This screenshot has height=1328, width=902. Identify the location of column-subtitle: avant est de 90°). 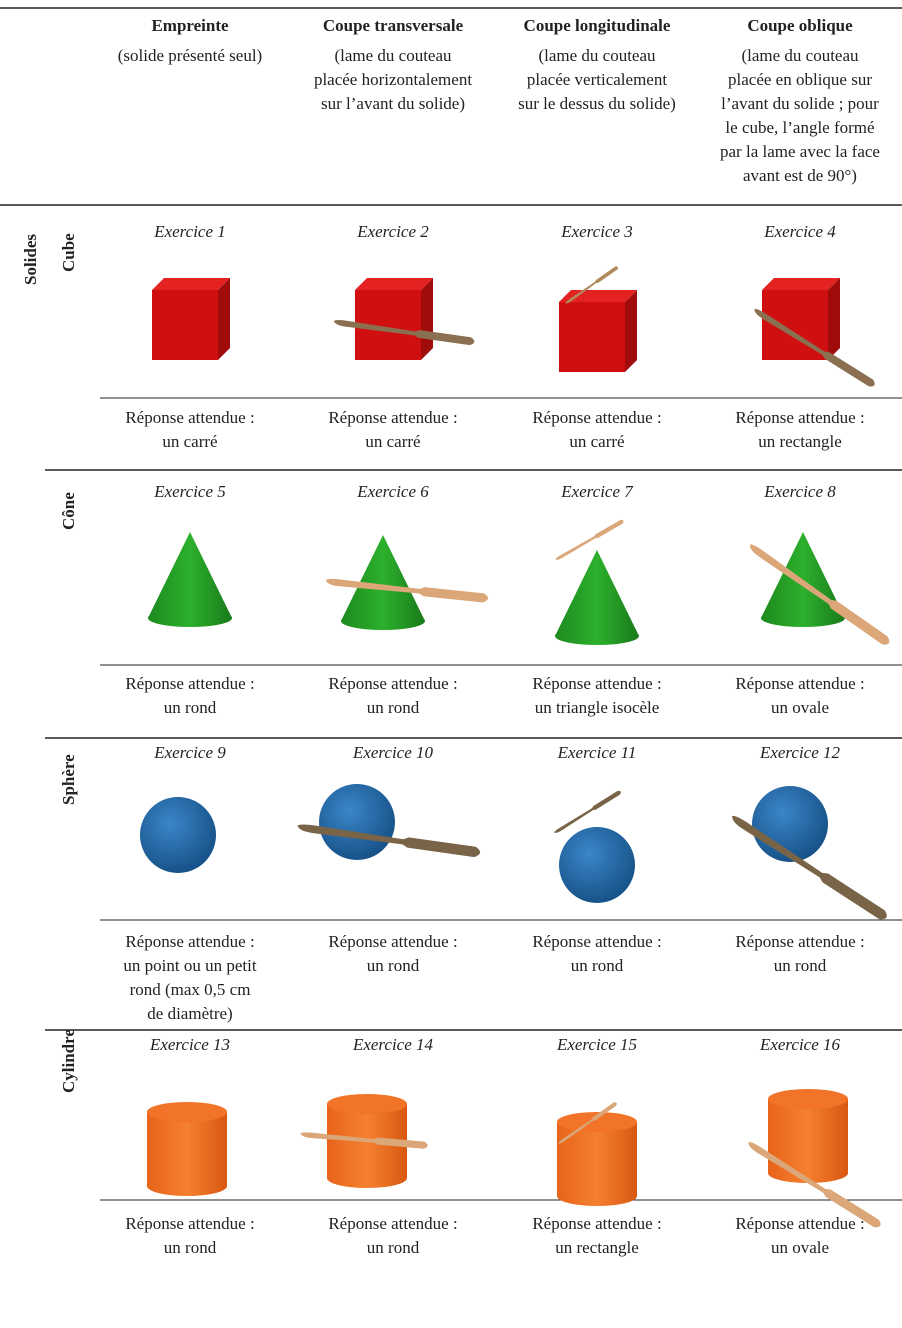
(800, 175).